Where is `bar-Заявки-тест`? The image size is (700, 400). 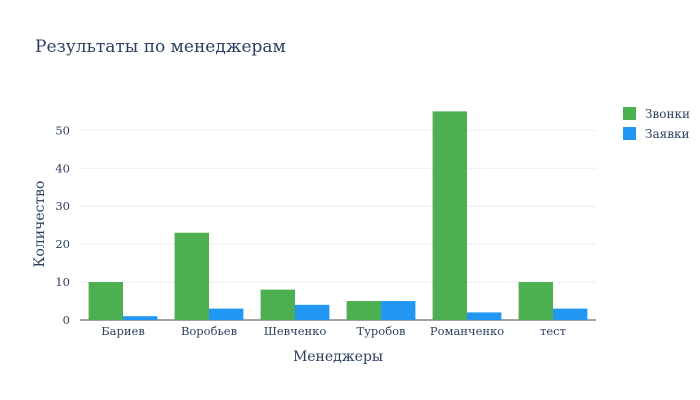 bar-Заявки-тест is located at coordinates (570, 314).